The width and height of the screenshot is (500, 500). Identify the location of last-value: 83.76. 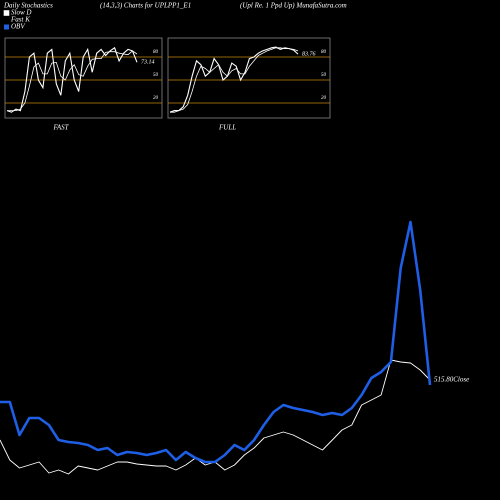
(309, 55).